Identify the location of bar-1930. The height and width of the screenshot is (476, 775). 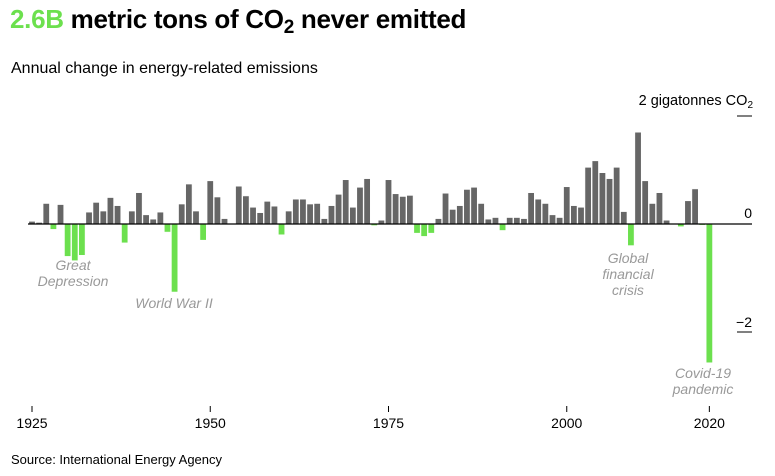
(68, 240).